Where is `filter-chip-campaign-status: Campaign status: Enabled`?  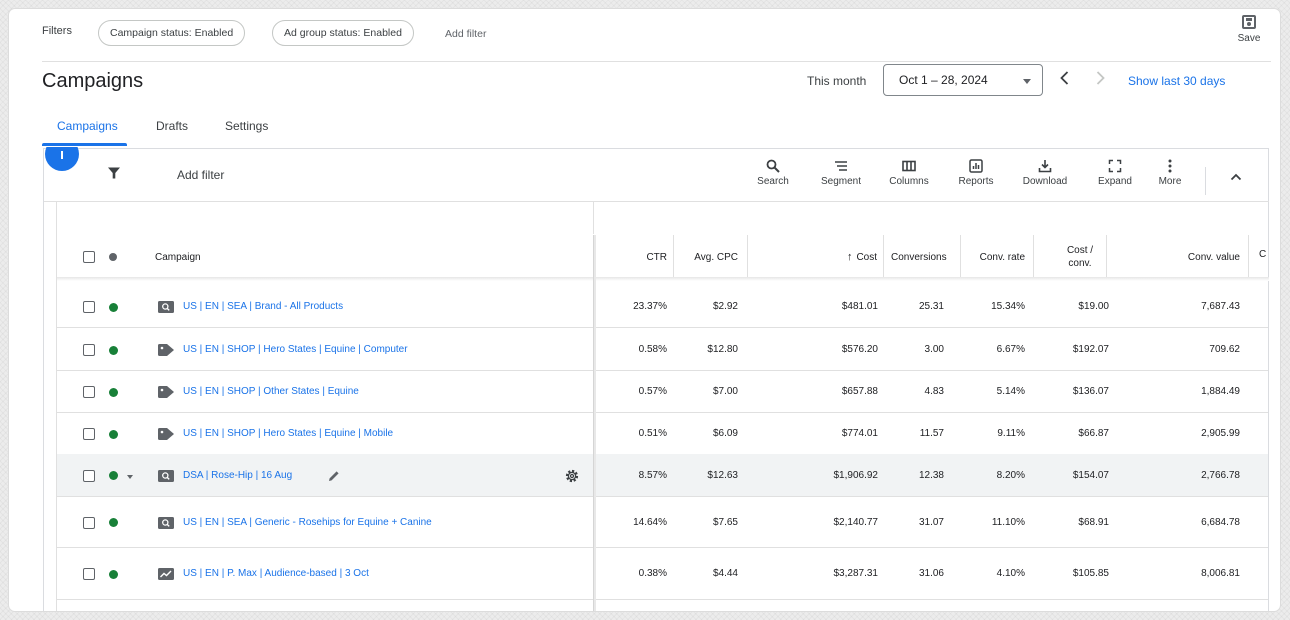 filter-chip-campaign-status: Campaign status: Enabled is located at coordinates (172, 33).